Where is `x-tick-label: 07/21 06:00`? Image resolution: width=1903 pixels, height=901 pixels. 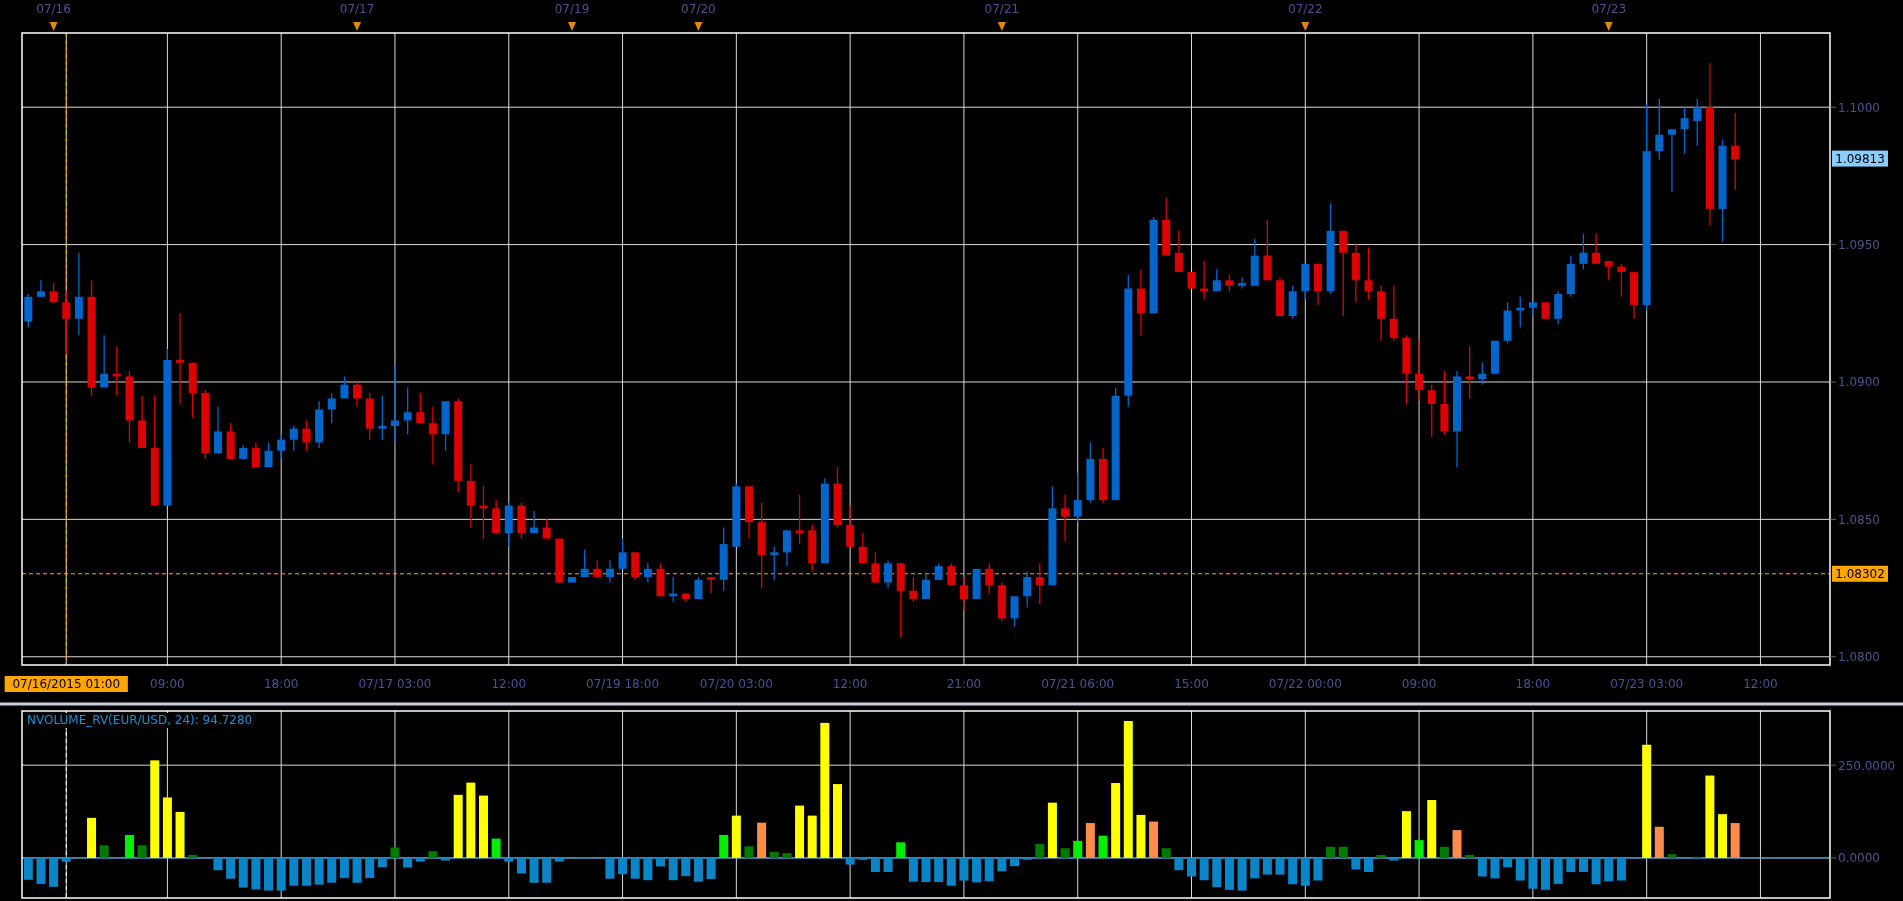 x-tick-label: 07/21 06:00 is located at coordinates (1078, 684).